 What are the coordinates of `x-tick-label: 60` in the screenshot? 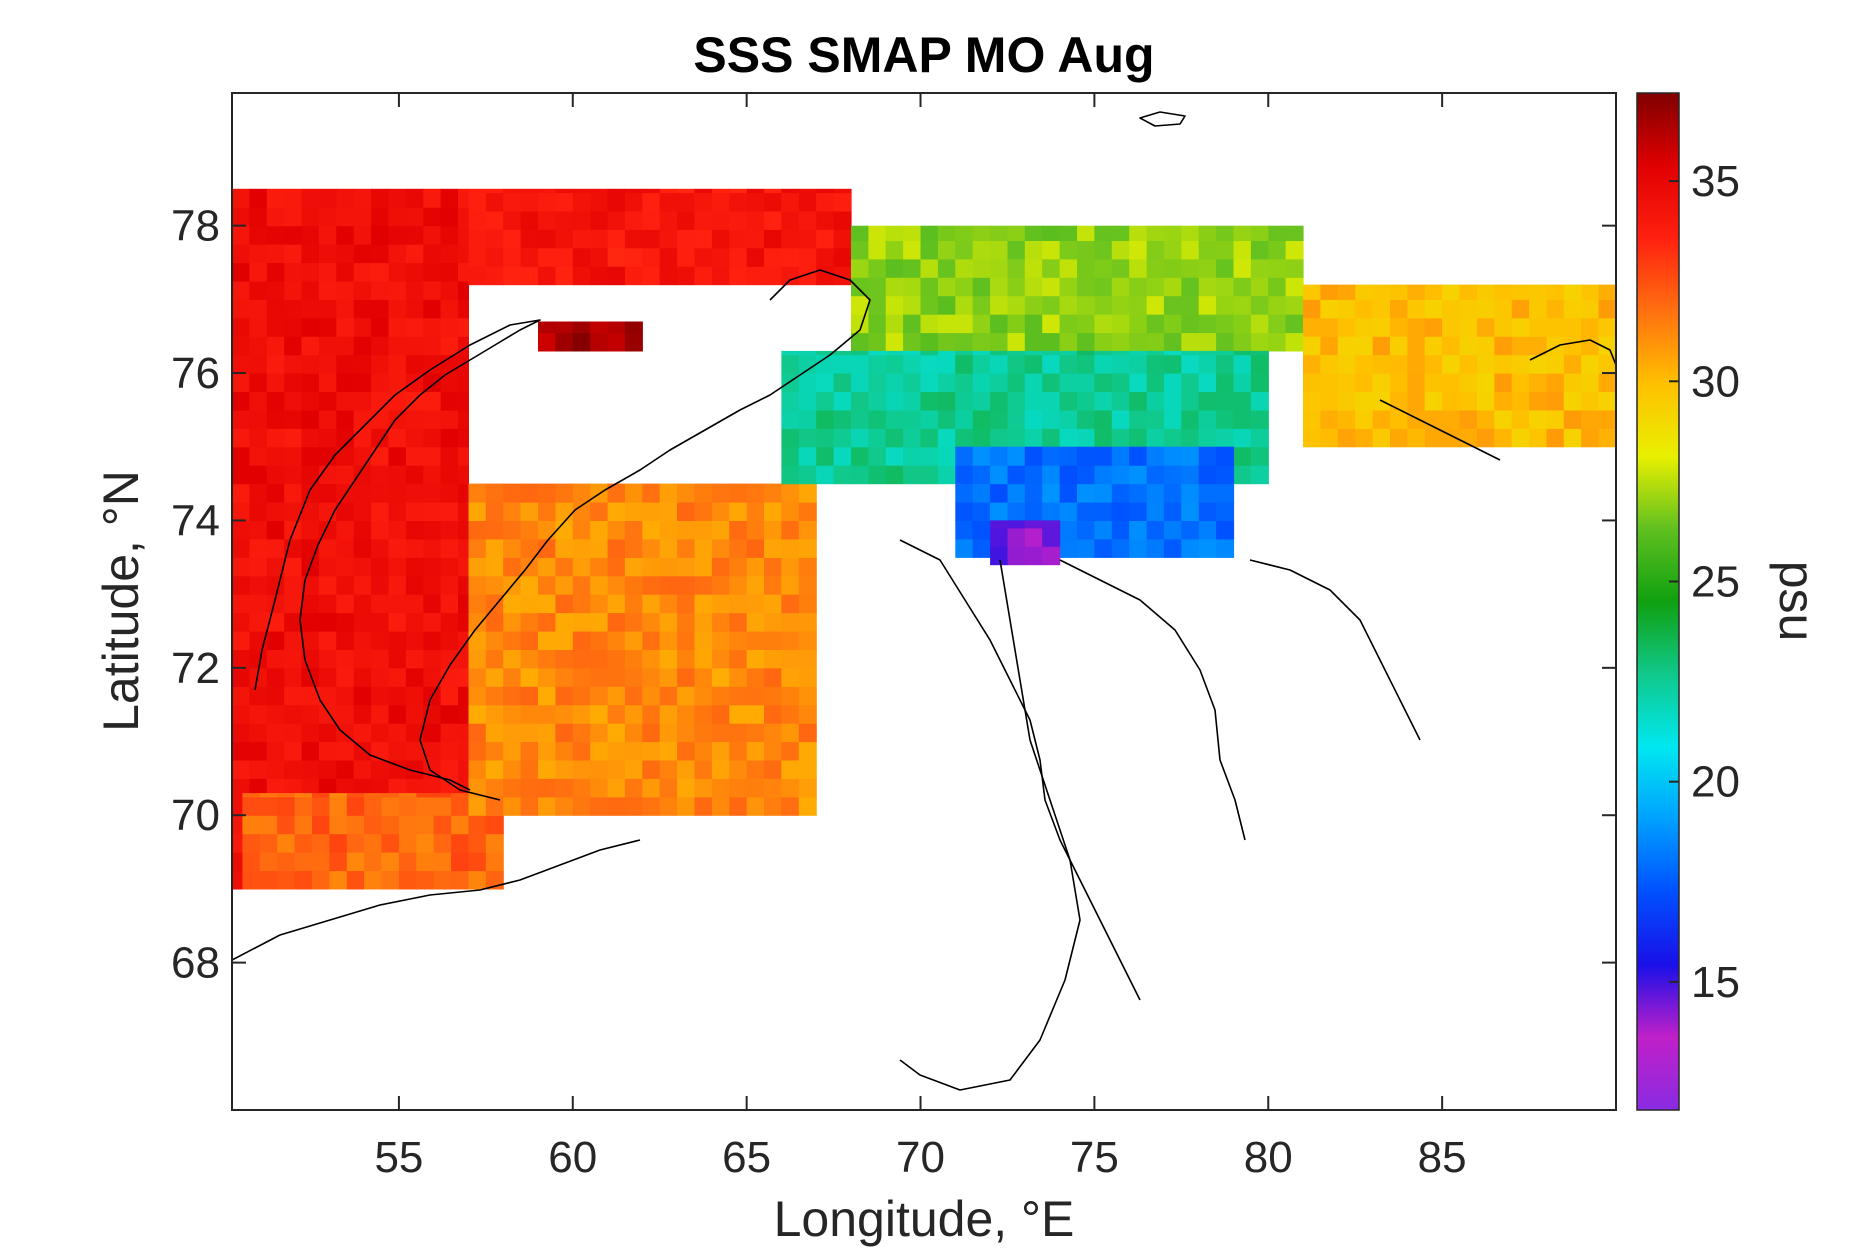 It's located at (572, 1157).